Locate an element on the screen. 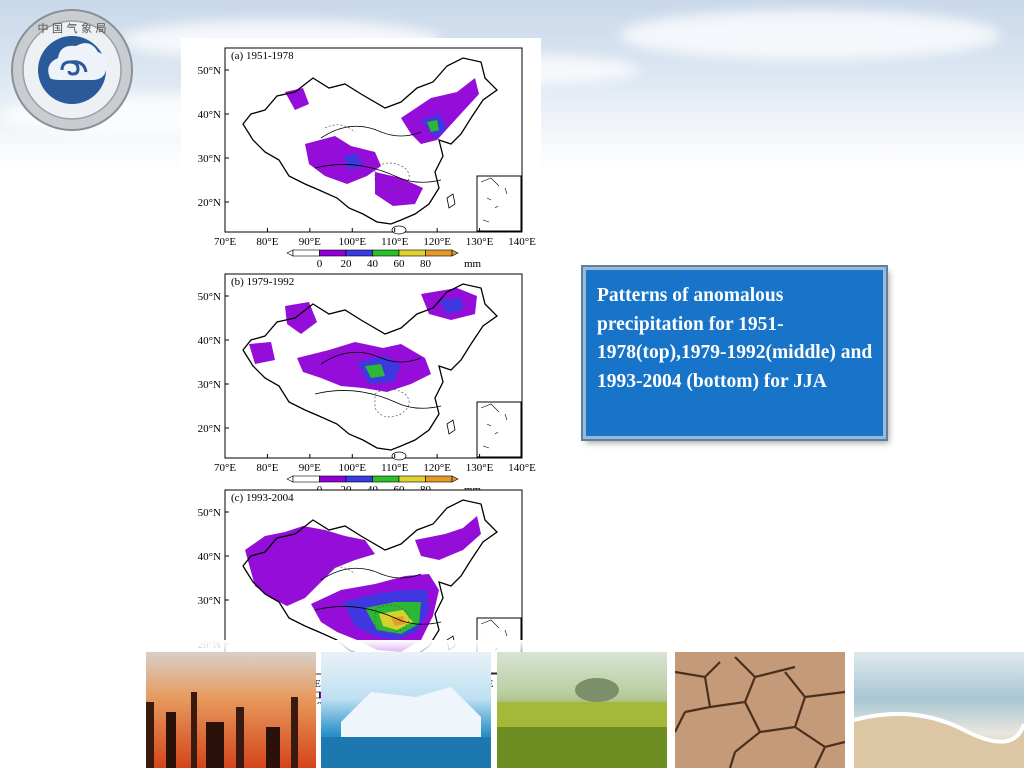 The image size is (1024, 768). cloud is located at coordinates (810, 35).